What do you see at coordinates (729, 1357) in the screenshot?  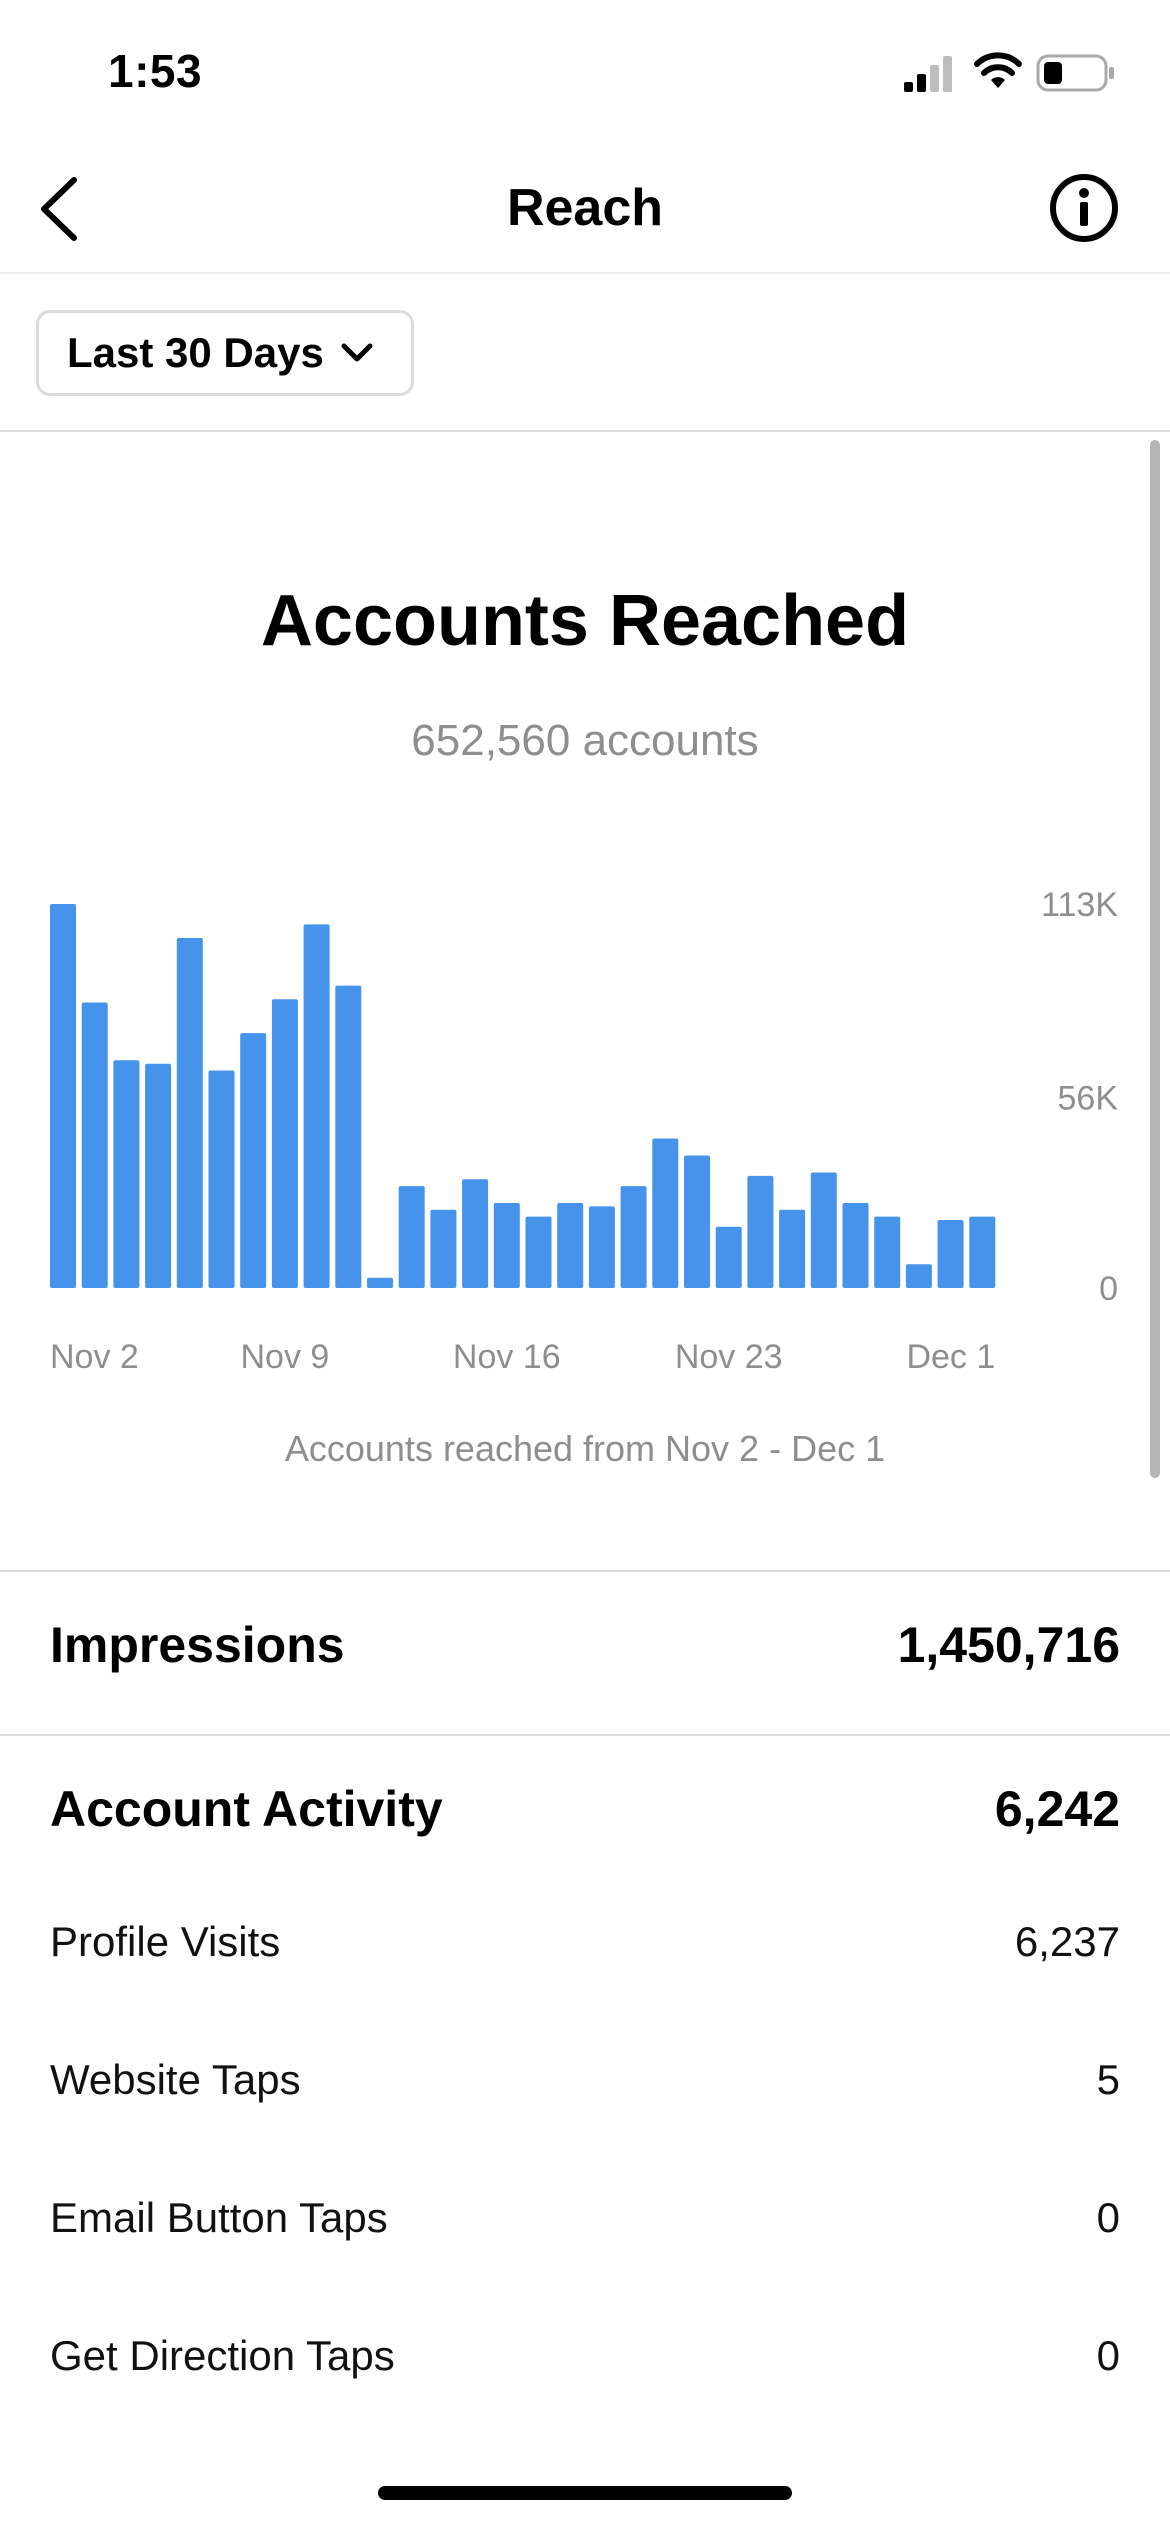 I see `x-tick-label: Nov 23` at bounding box center [729, 1357].